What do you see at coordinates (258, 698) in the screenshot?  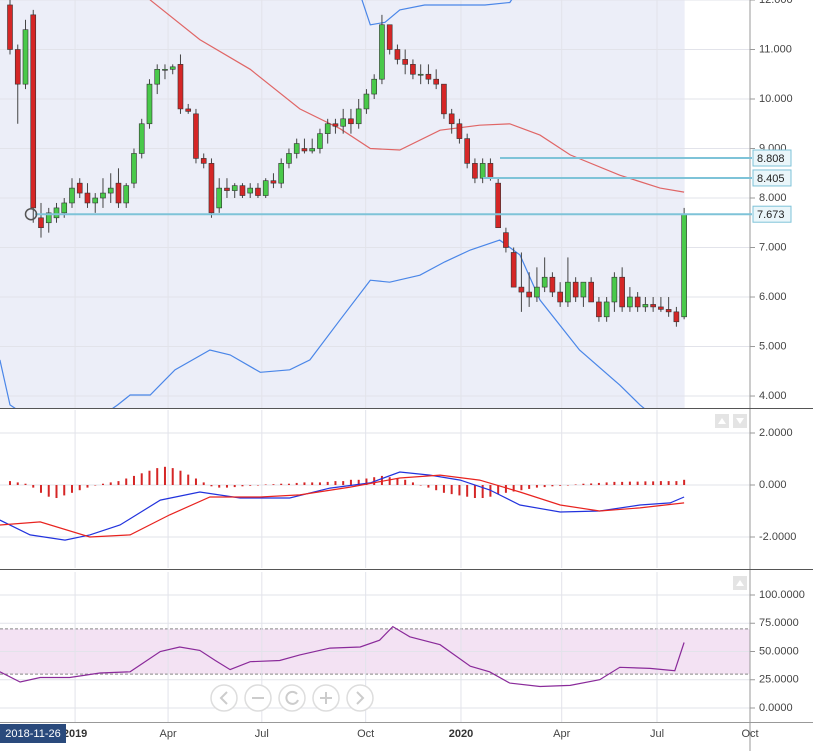 I see `zoom-out-button` at bounding box center [258, 698].